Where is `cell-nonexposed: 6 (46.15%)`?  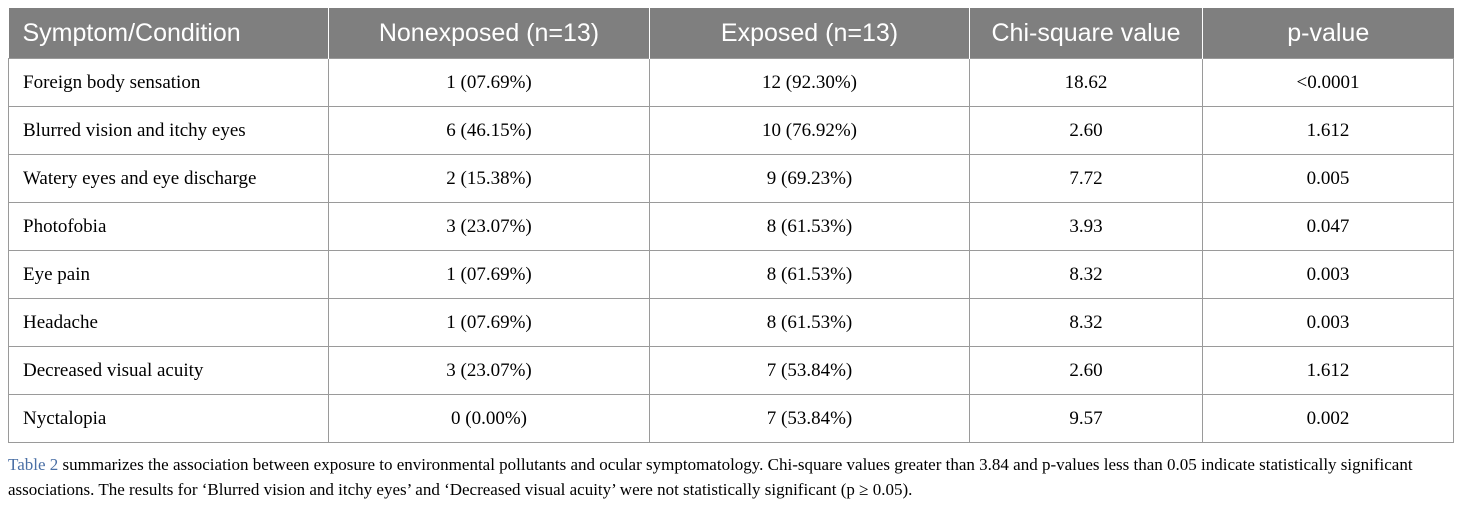
cell-nonexposed: 6 (46.15%) is located at coordinates (489, 130).